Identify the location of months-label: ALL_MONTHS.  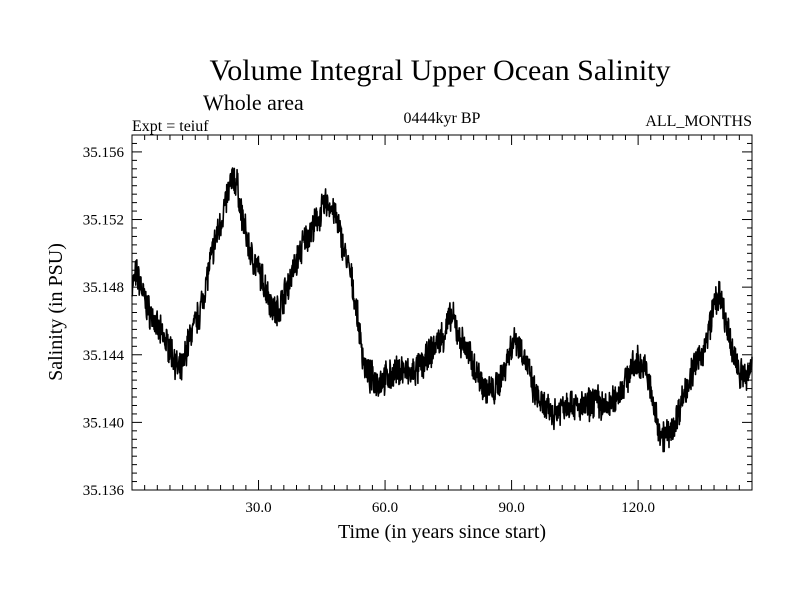
(698, 121).